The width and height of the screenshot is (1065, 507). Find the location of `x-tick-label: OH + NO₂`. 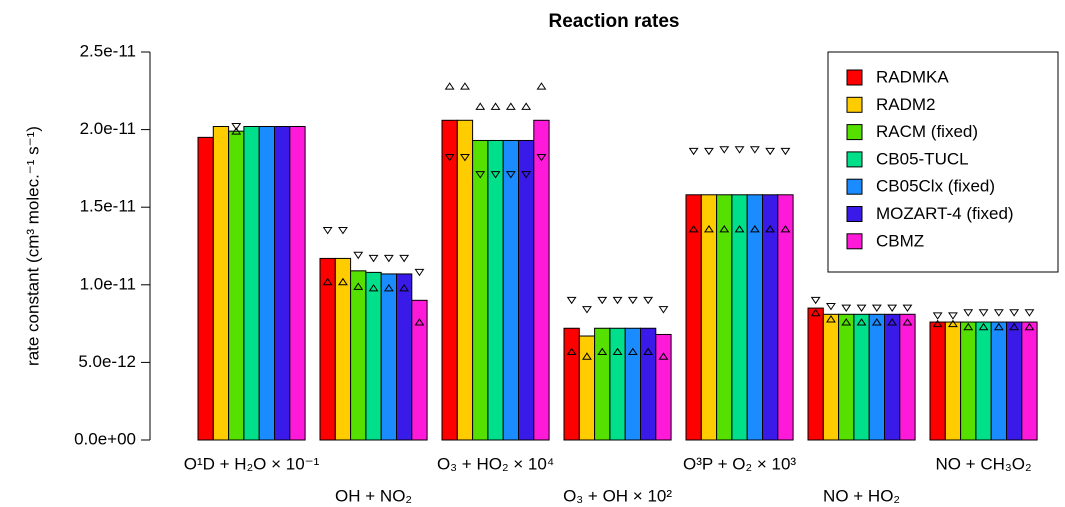

x-tick-label: OH + NO₂ is located at coordinates (373, 495).